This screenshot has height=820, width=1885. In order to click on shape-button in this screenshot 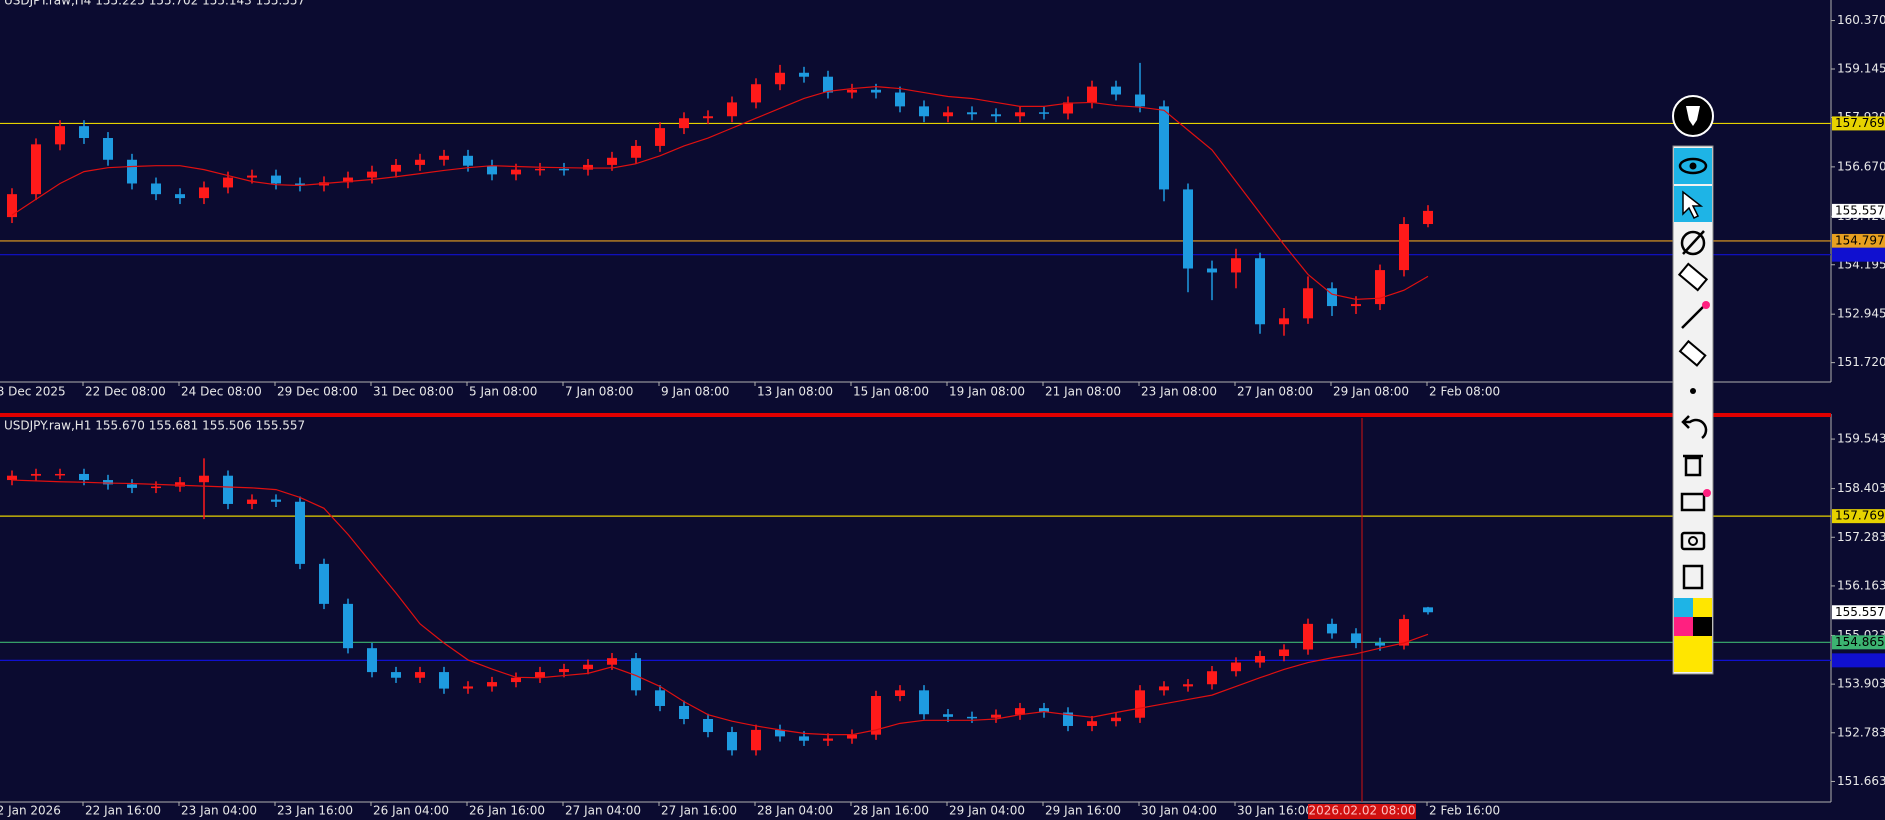, I will do `click(1693, 277)`.